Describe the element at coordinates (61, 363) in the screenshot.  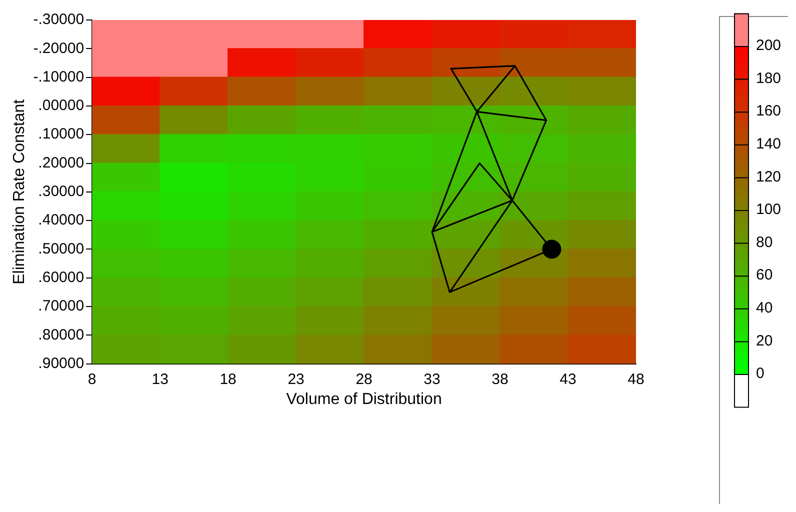
I see `y-tick-label: .90000` at that location.